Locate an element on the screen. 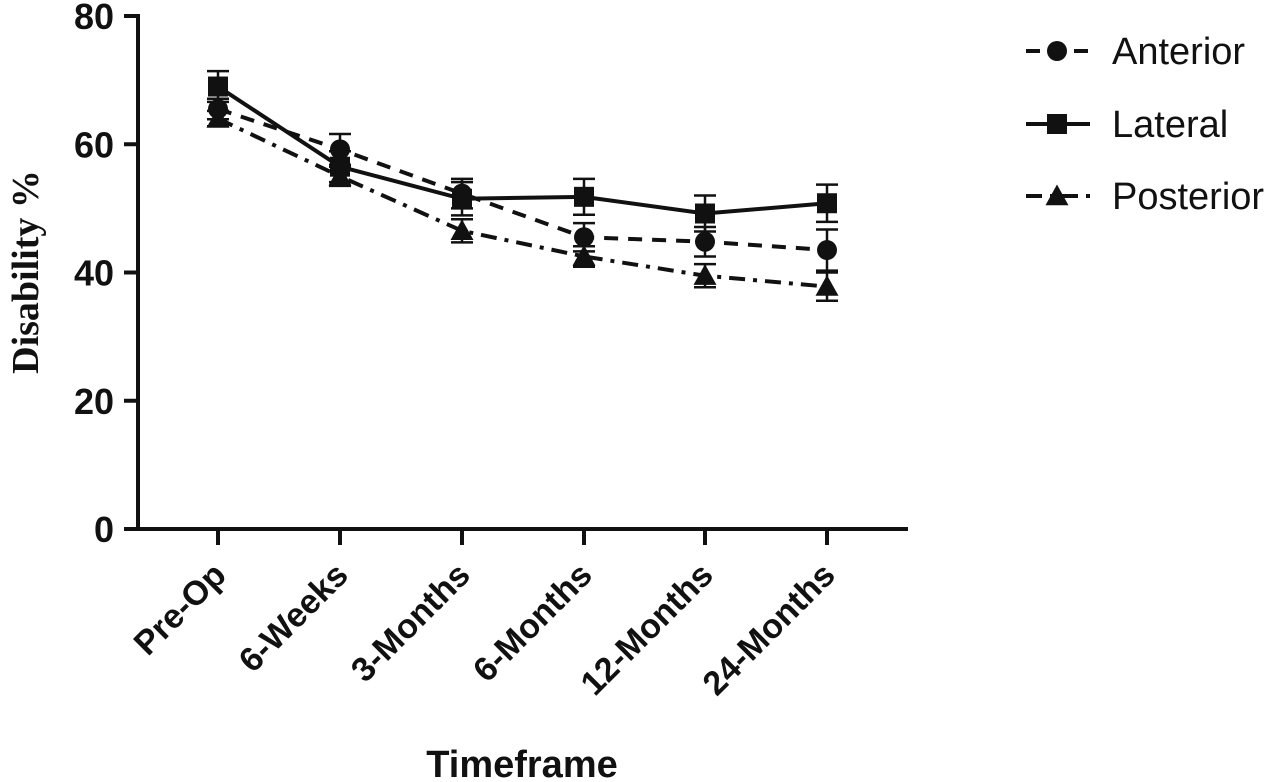 The height and width of the screenshot is (782, 1280). legend-label: Anterior is located at coordinates (1178, 52).